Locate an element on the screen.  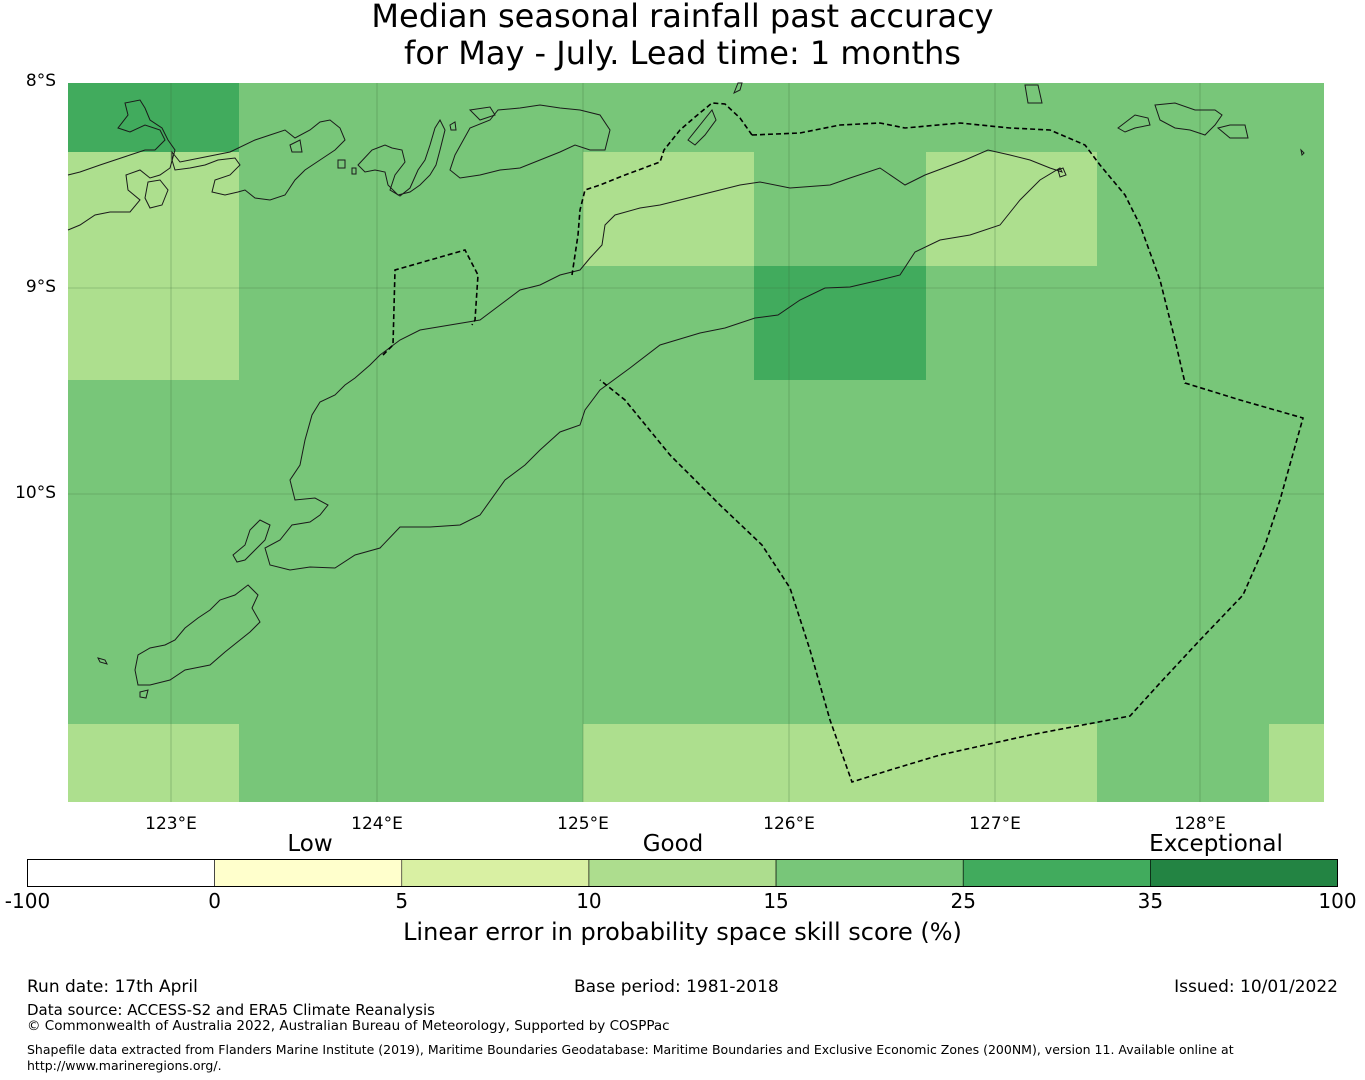
chart-title-line-1: Median seasonal rainfall past accuracy is located at coordinates (682, 17).